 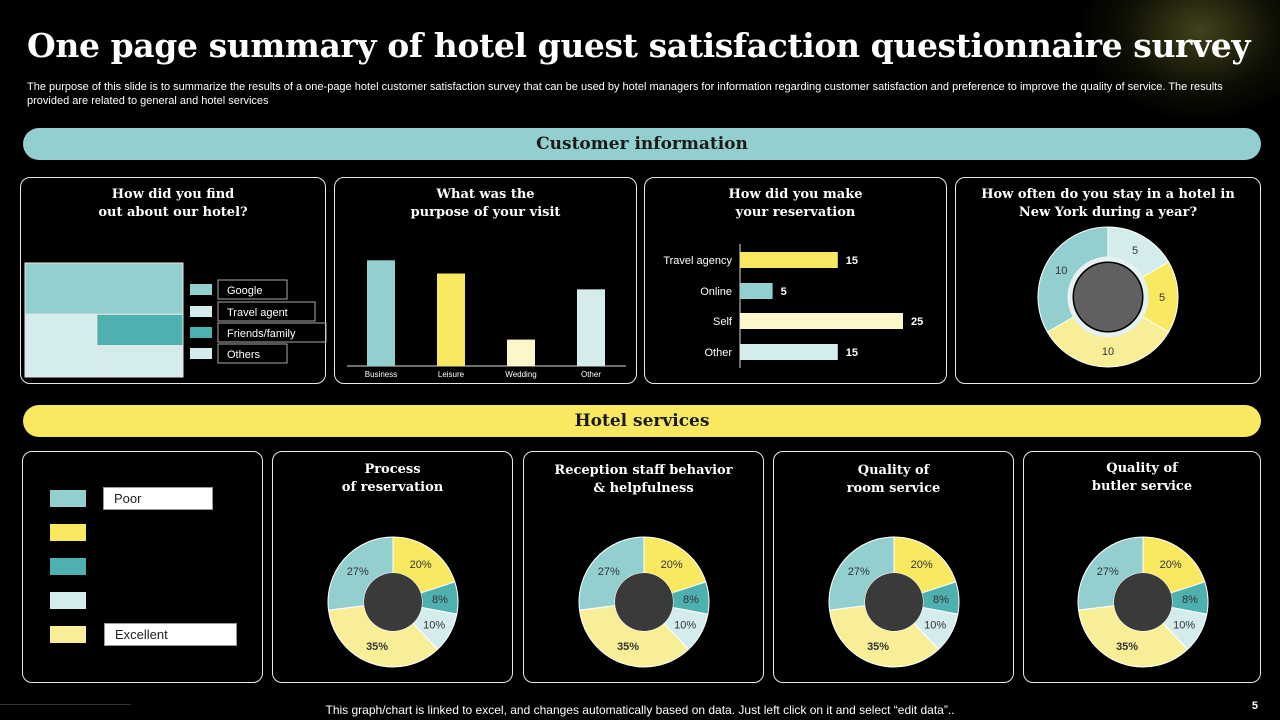 What do you see at coordinates (451, 374) in the screenshot?
I see `x-tick-label: Leisure` at bounding box center [451, 374].